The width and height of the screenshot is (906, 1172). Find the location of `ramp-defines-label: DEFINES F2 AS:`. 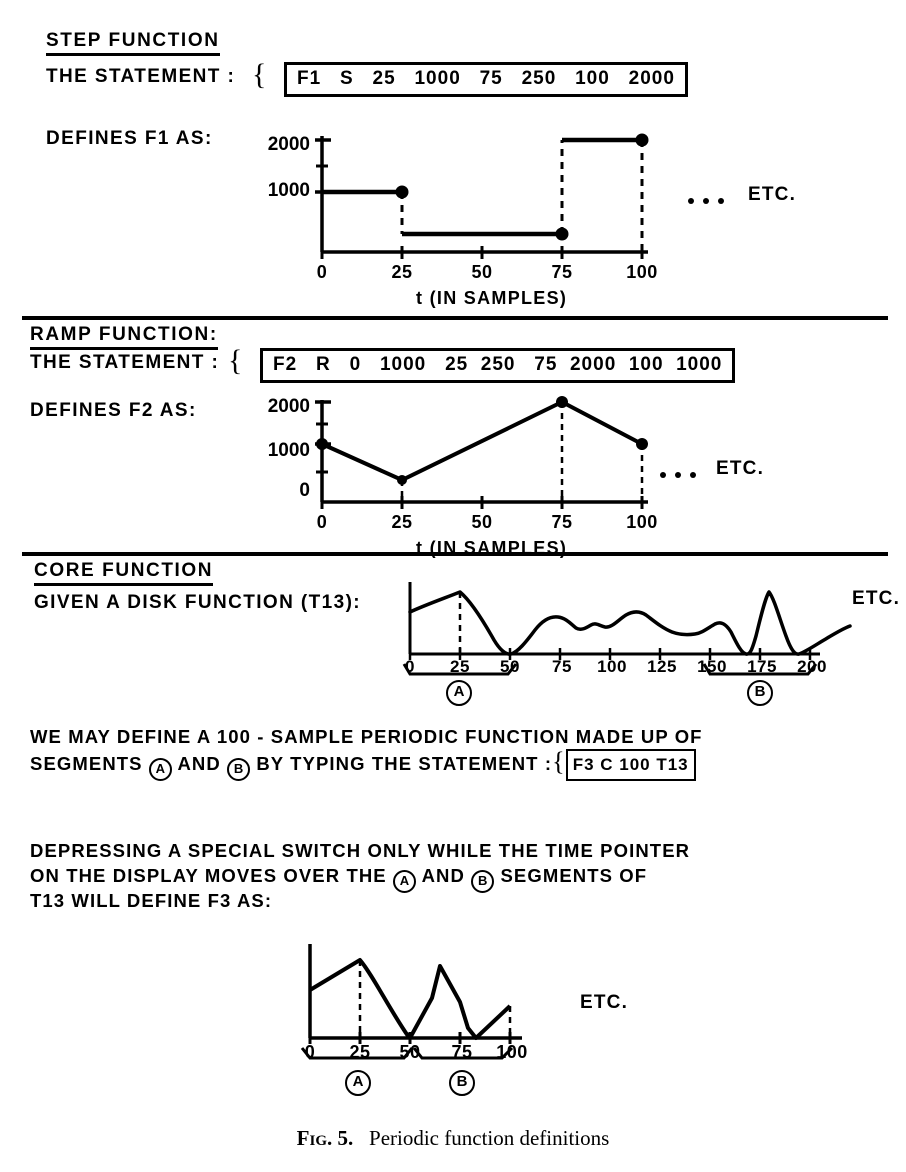

ramp-defines-label: DEFINES F2 AS: is located at coordinates (113, 410).